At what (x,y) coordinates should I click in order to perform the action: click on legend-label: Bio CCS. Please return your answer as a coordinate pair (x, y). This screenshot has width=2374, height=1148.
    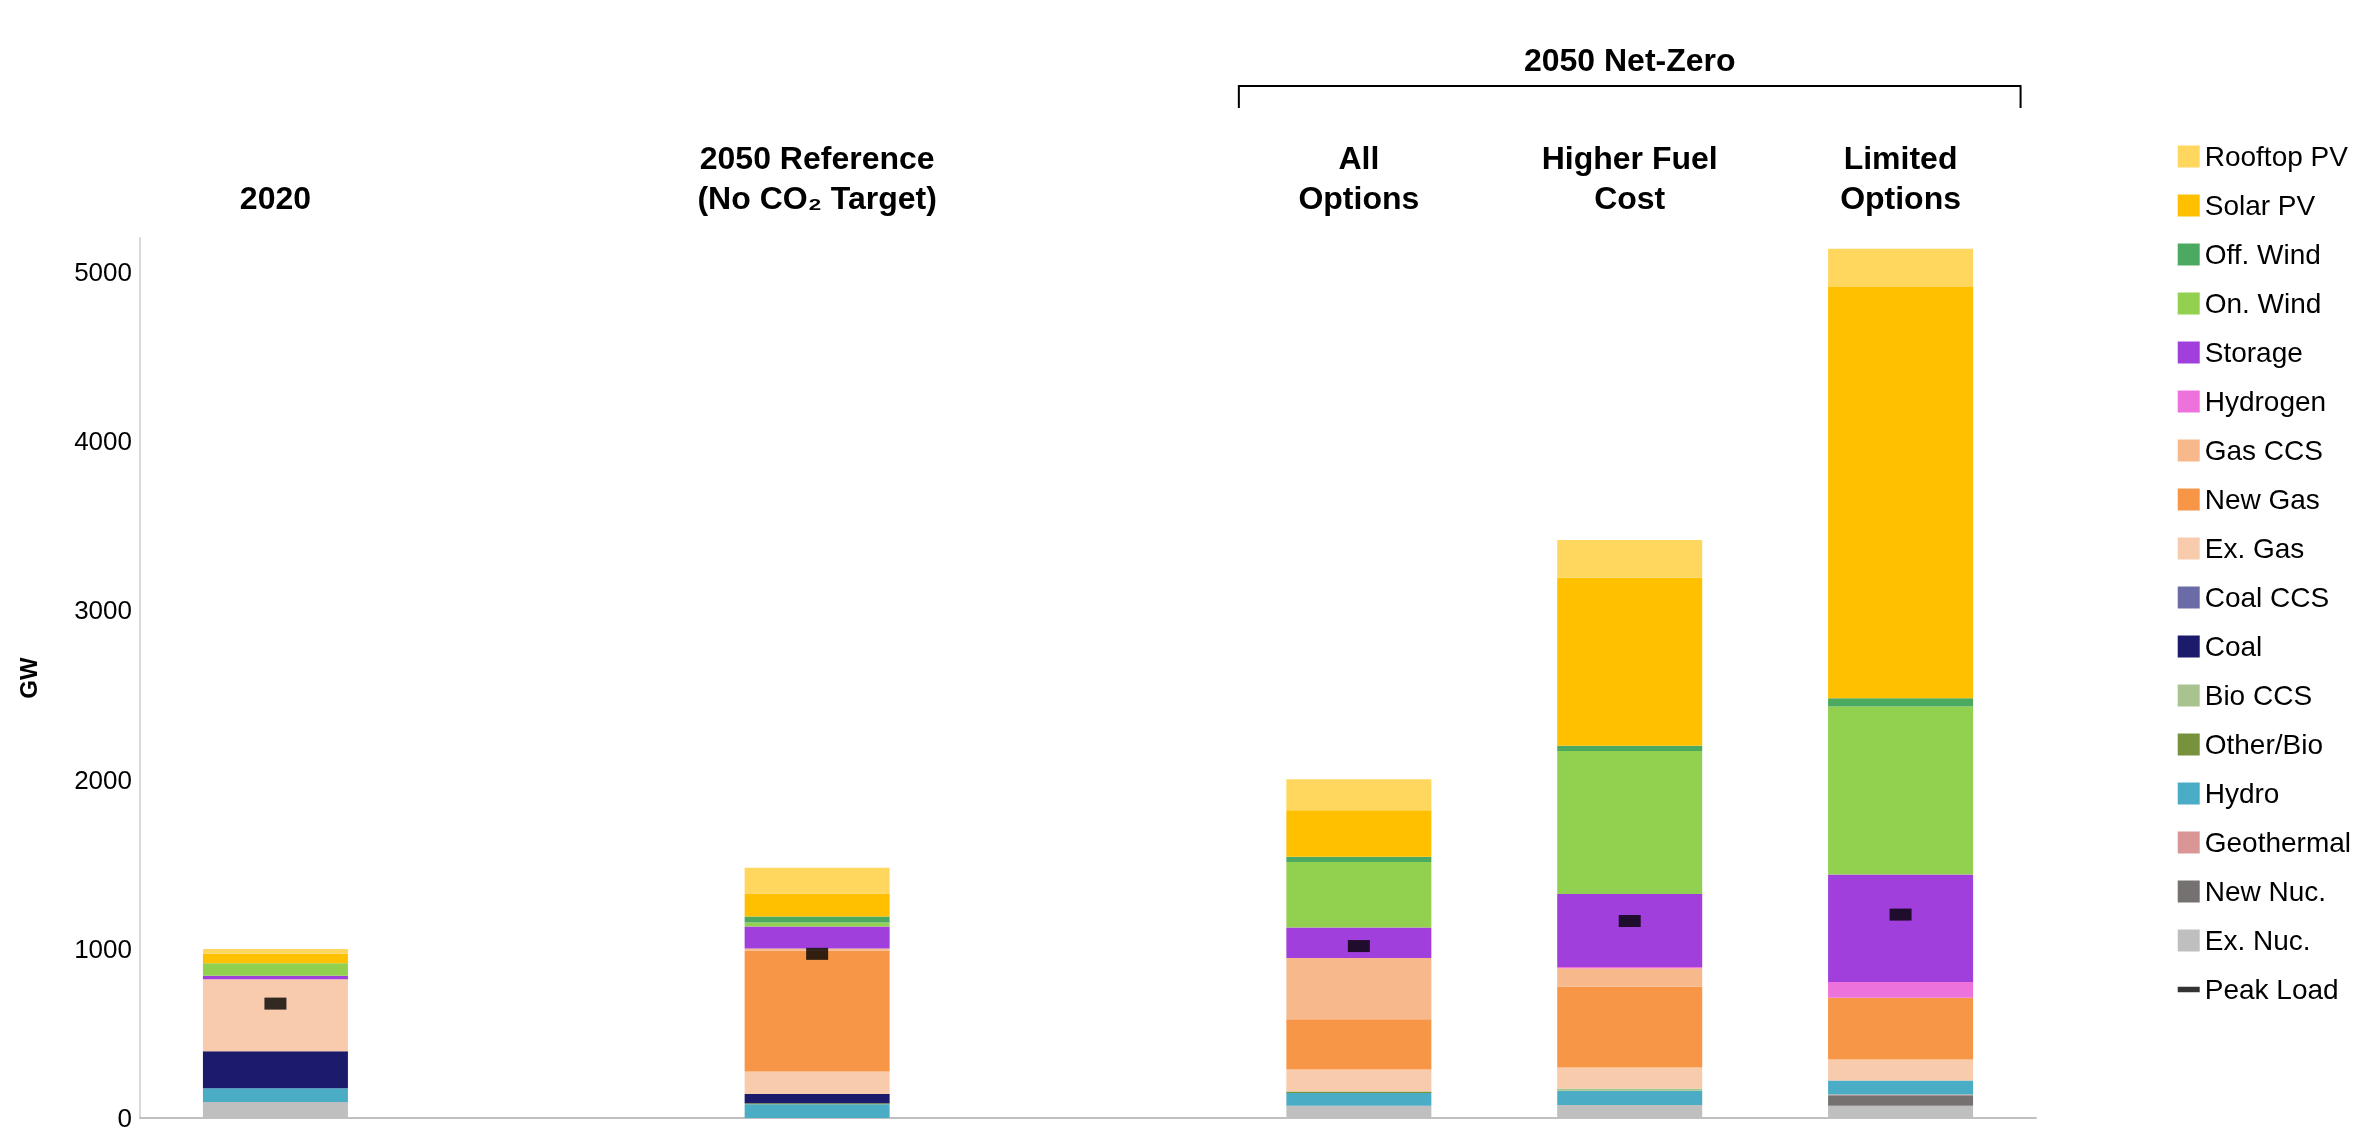
    Looking at the image, I should click on (2258, 695).